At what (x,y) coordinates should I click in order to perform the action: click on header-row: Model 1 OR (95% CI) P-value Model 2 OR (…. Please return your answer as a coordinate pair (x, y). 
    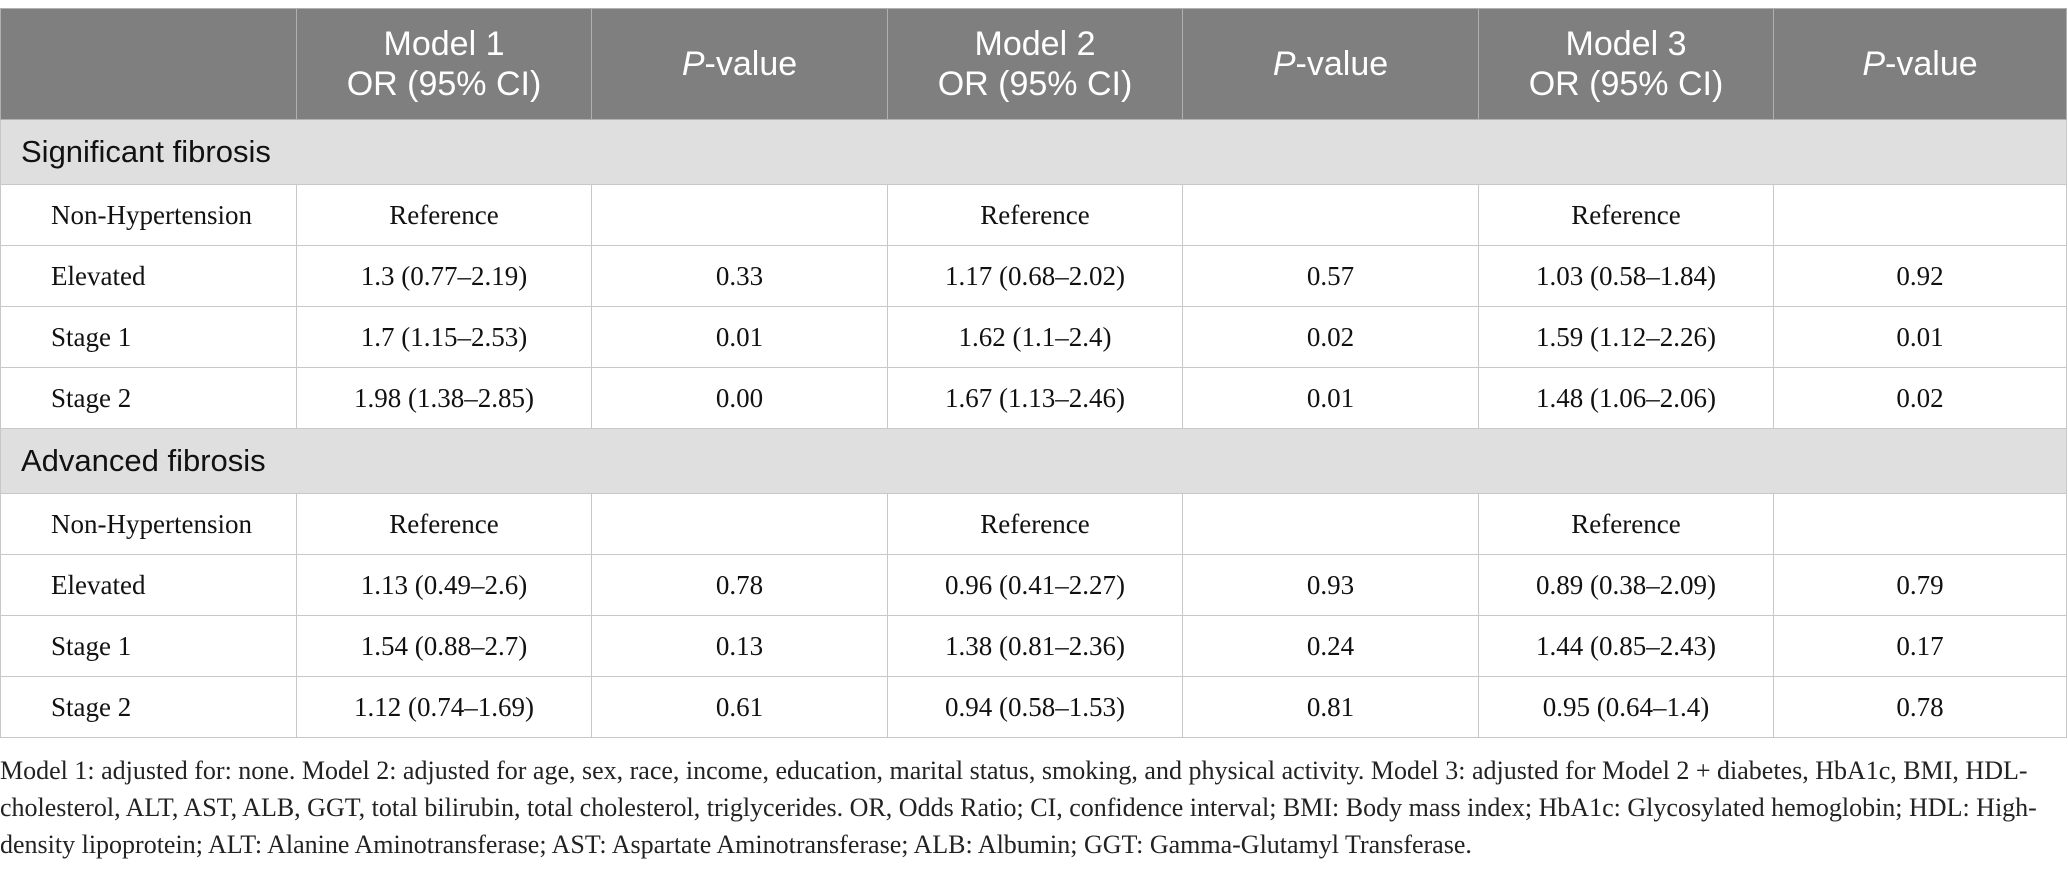
    Looking at the image, I should click on (1033, 64).